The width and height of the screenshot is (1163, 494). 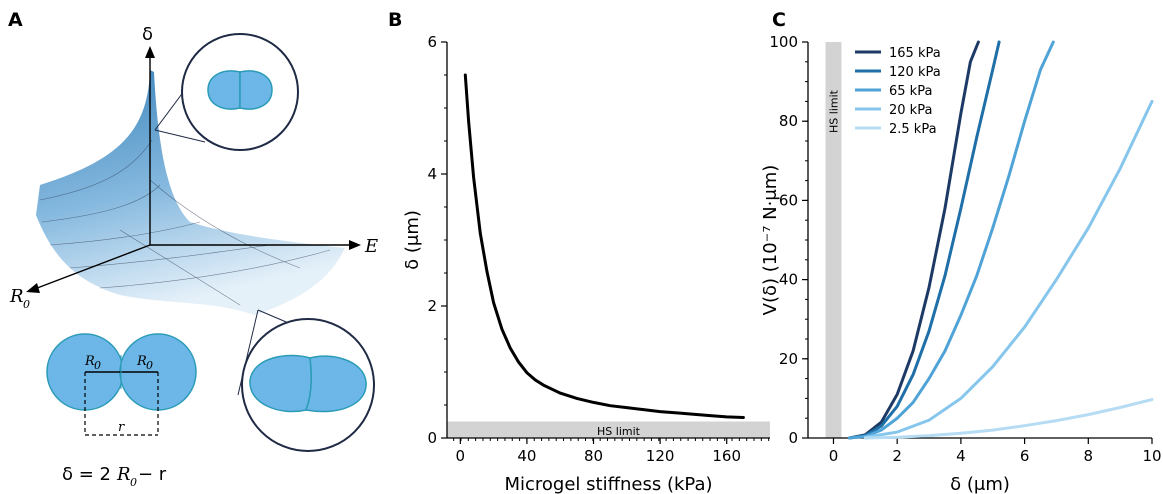 What do you see at coordinates (432, 42) in the screenshot?
I see `y-tick-label: 6` at bounding box center [432, 42].